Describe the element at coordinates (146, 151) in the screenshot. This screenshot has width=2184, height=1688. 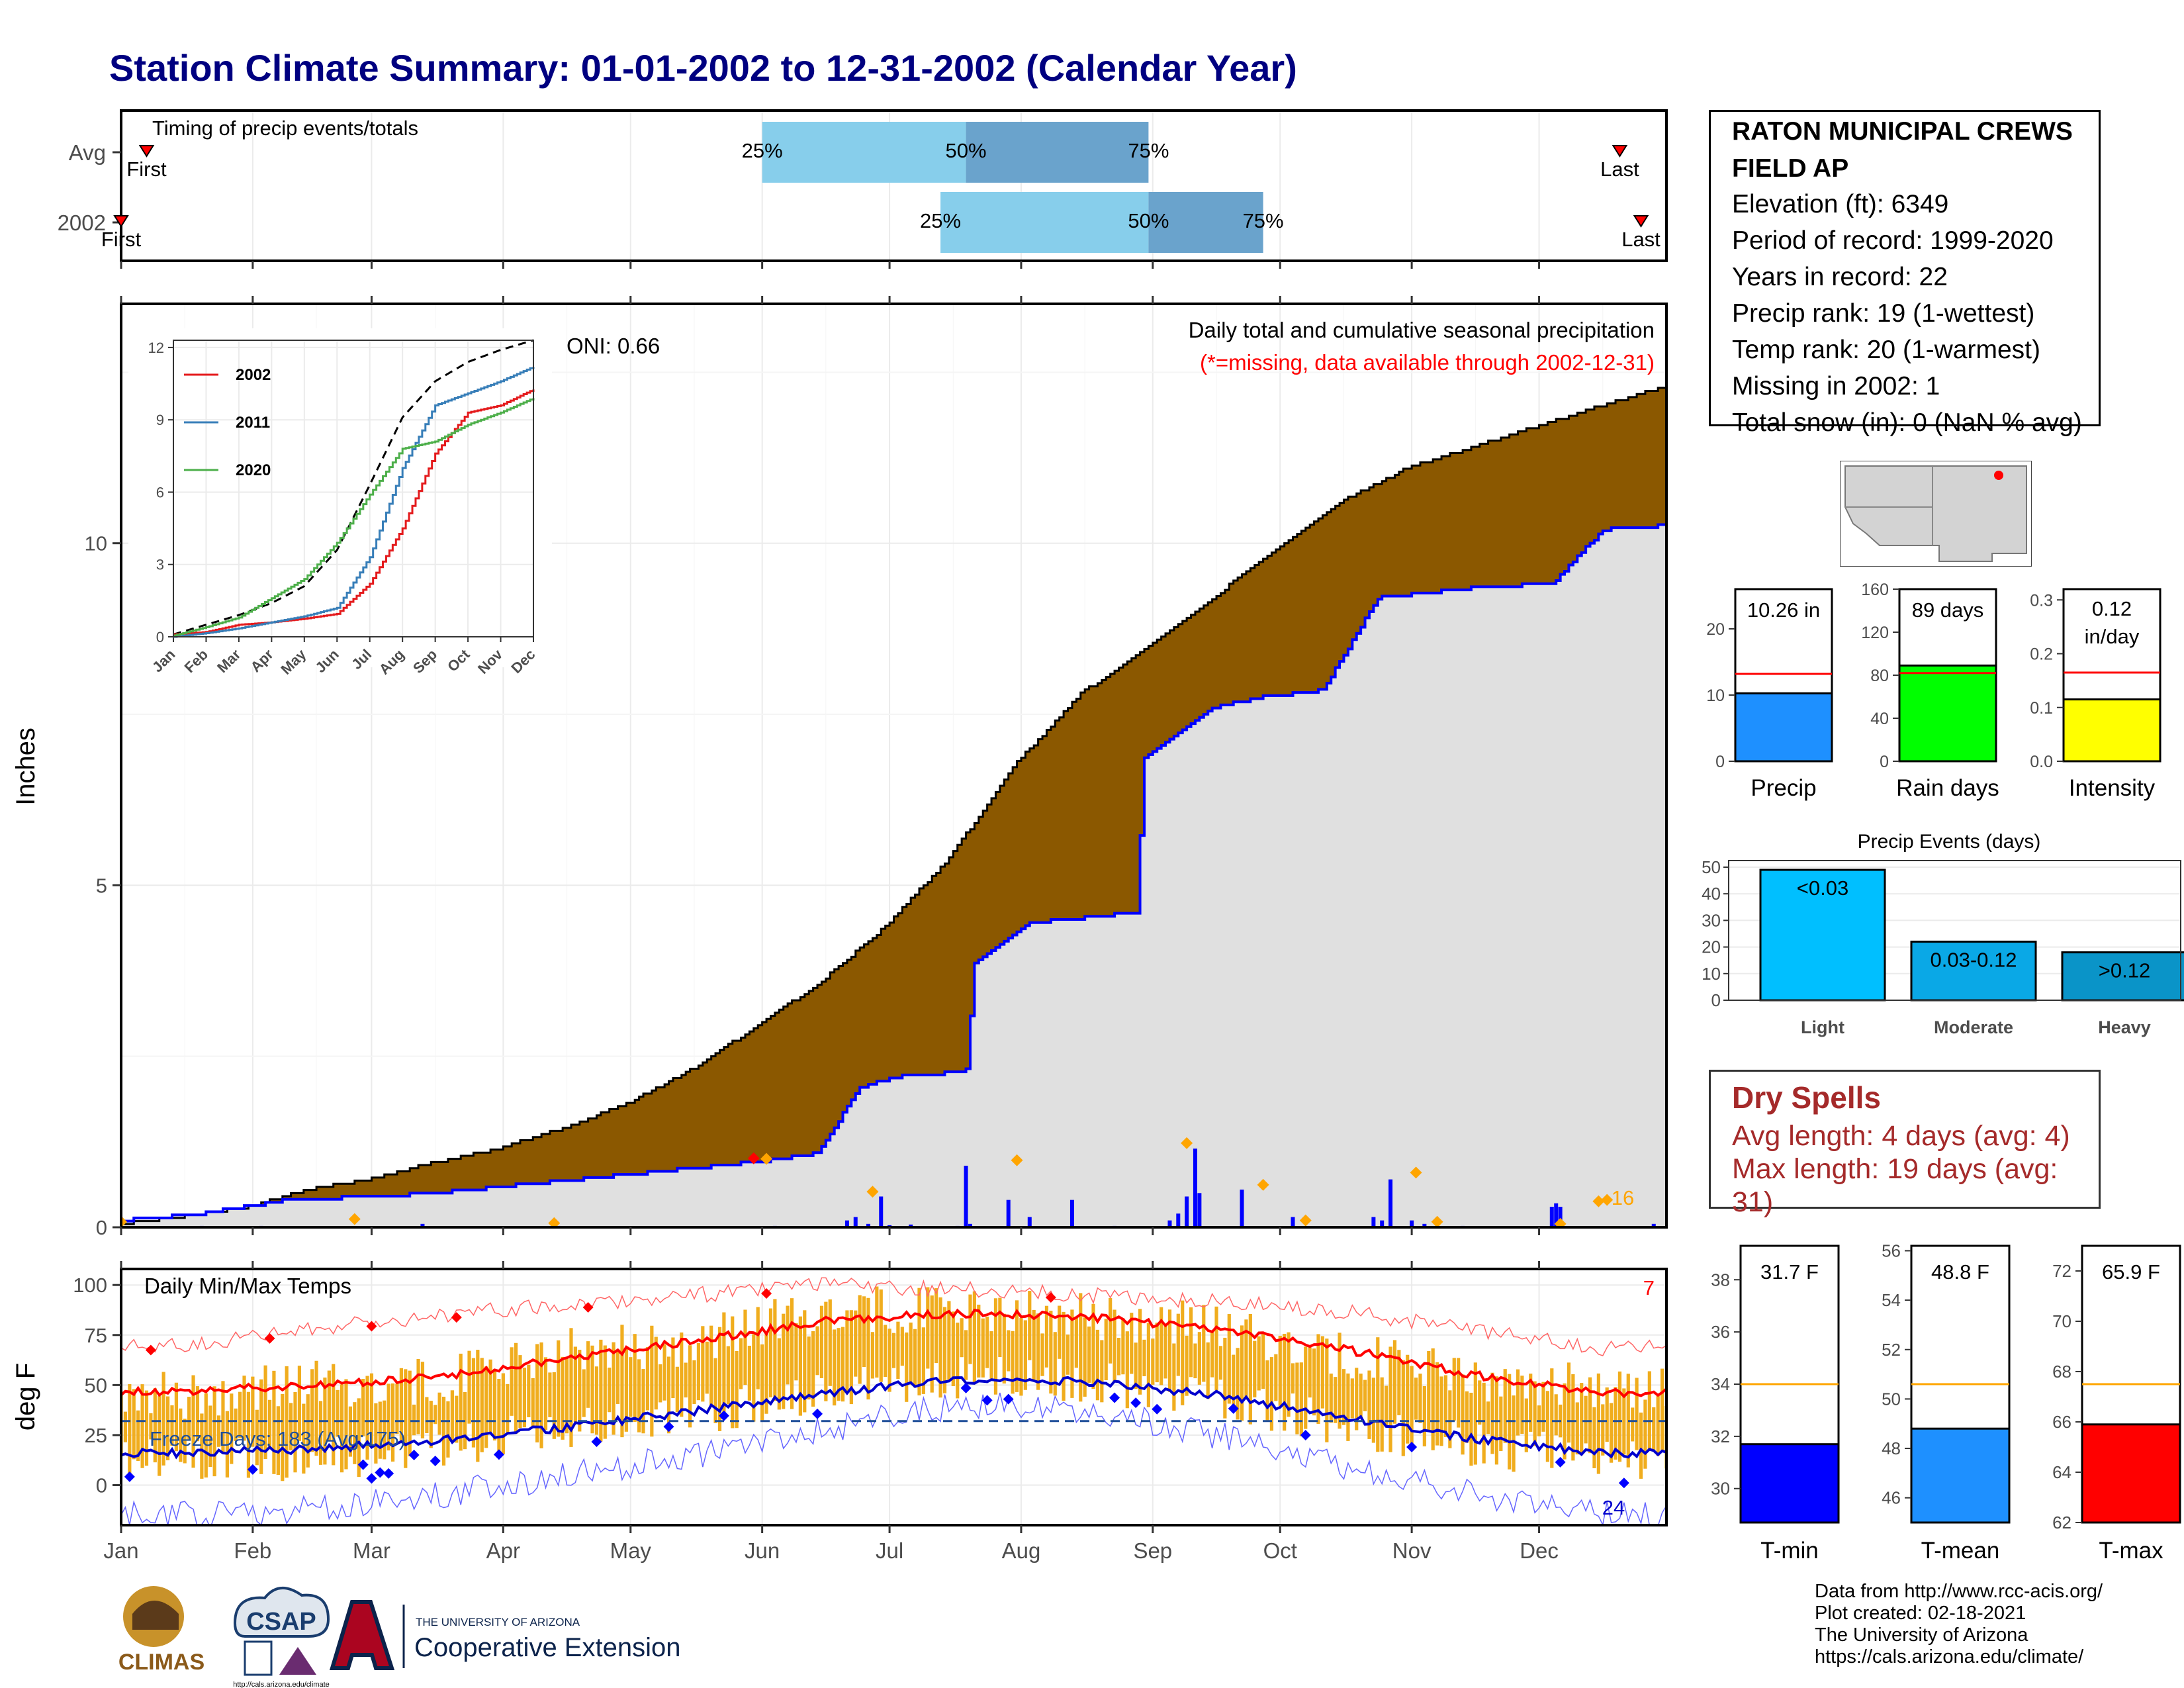
I see `first-event-marker` at that location.